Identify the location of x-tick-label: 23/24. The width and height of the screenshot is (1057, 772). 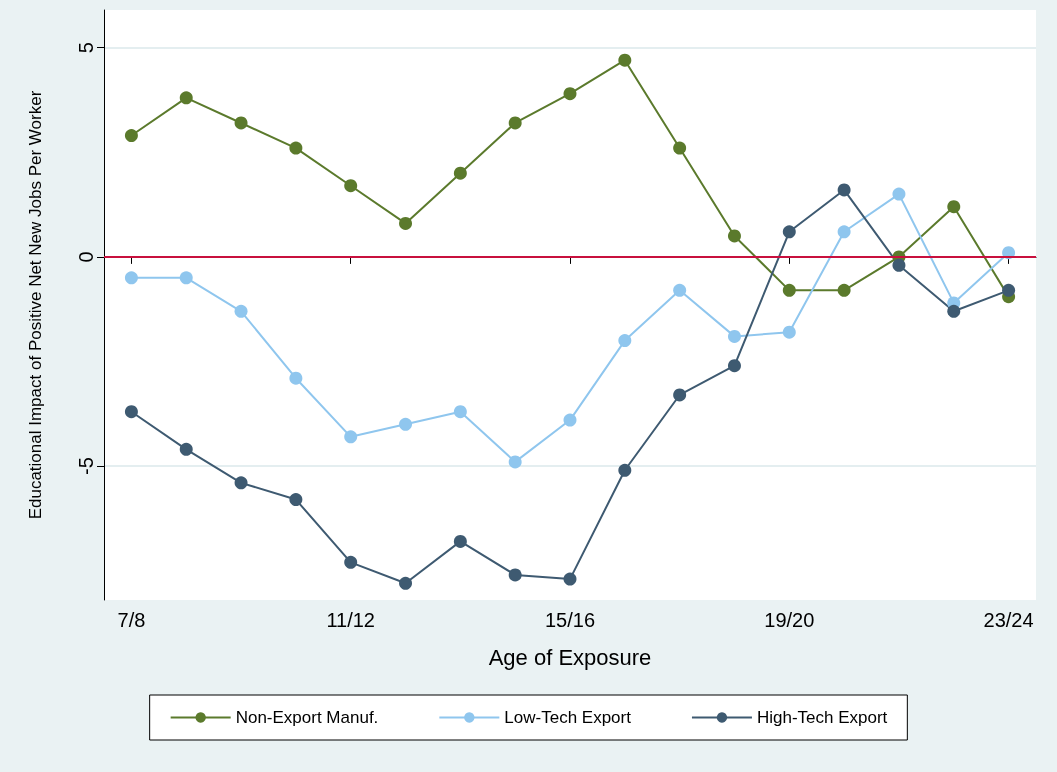
(1008, 620).